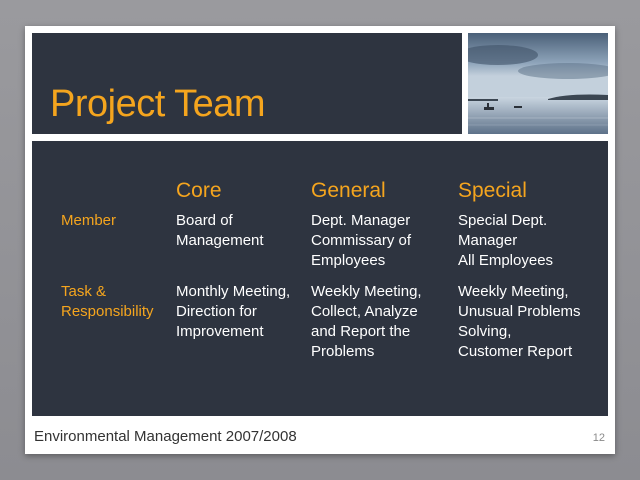 The image size is (640, 480). I want to click on cell-line: Direction for, so click(216, 311).